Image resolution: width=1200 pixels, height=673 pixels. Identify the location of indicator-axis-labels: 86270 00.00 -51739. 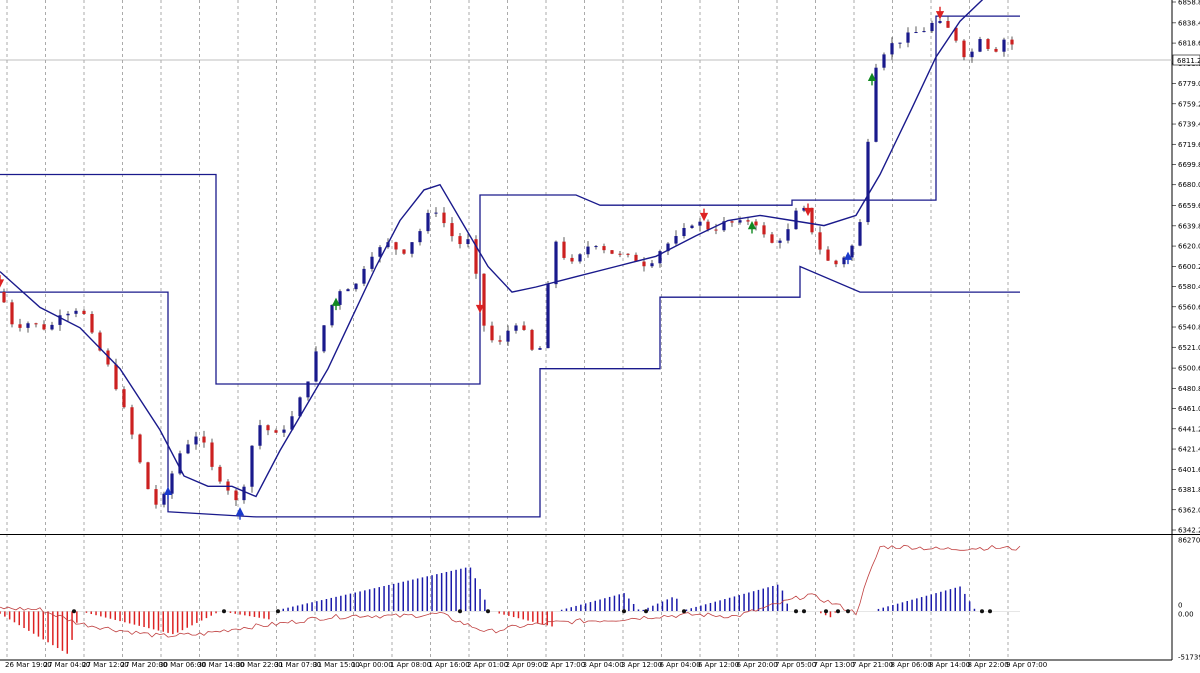
(1189, 599).